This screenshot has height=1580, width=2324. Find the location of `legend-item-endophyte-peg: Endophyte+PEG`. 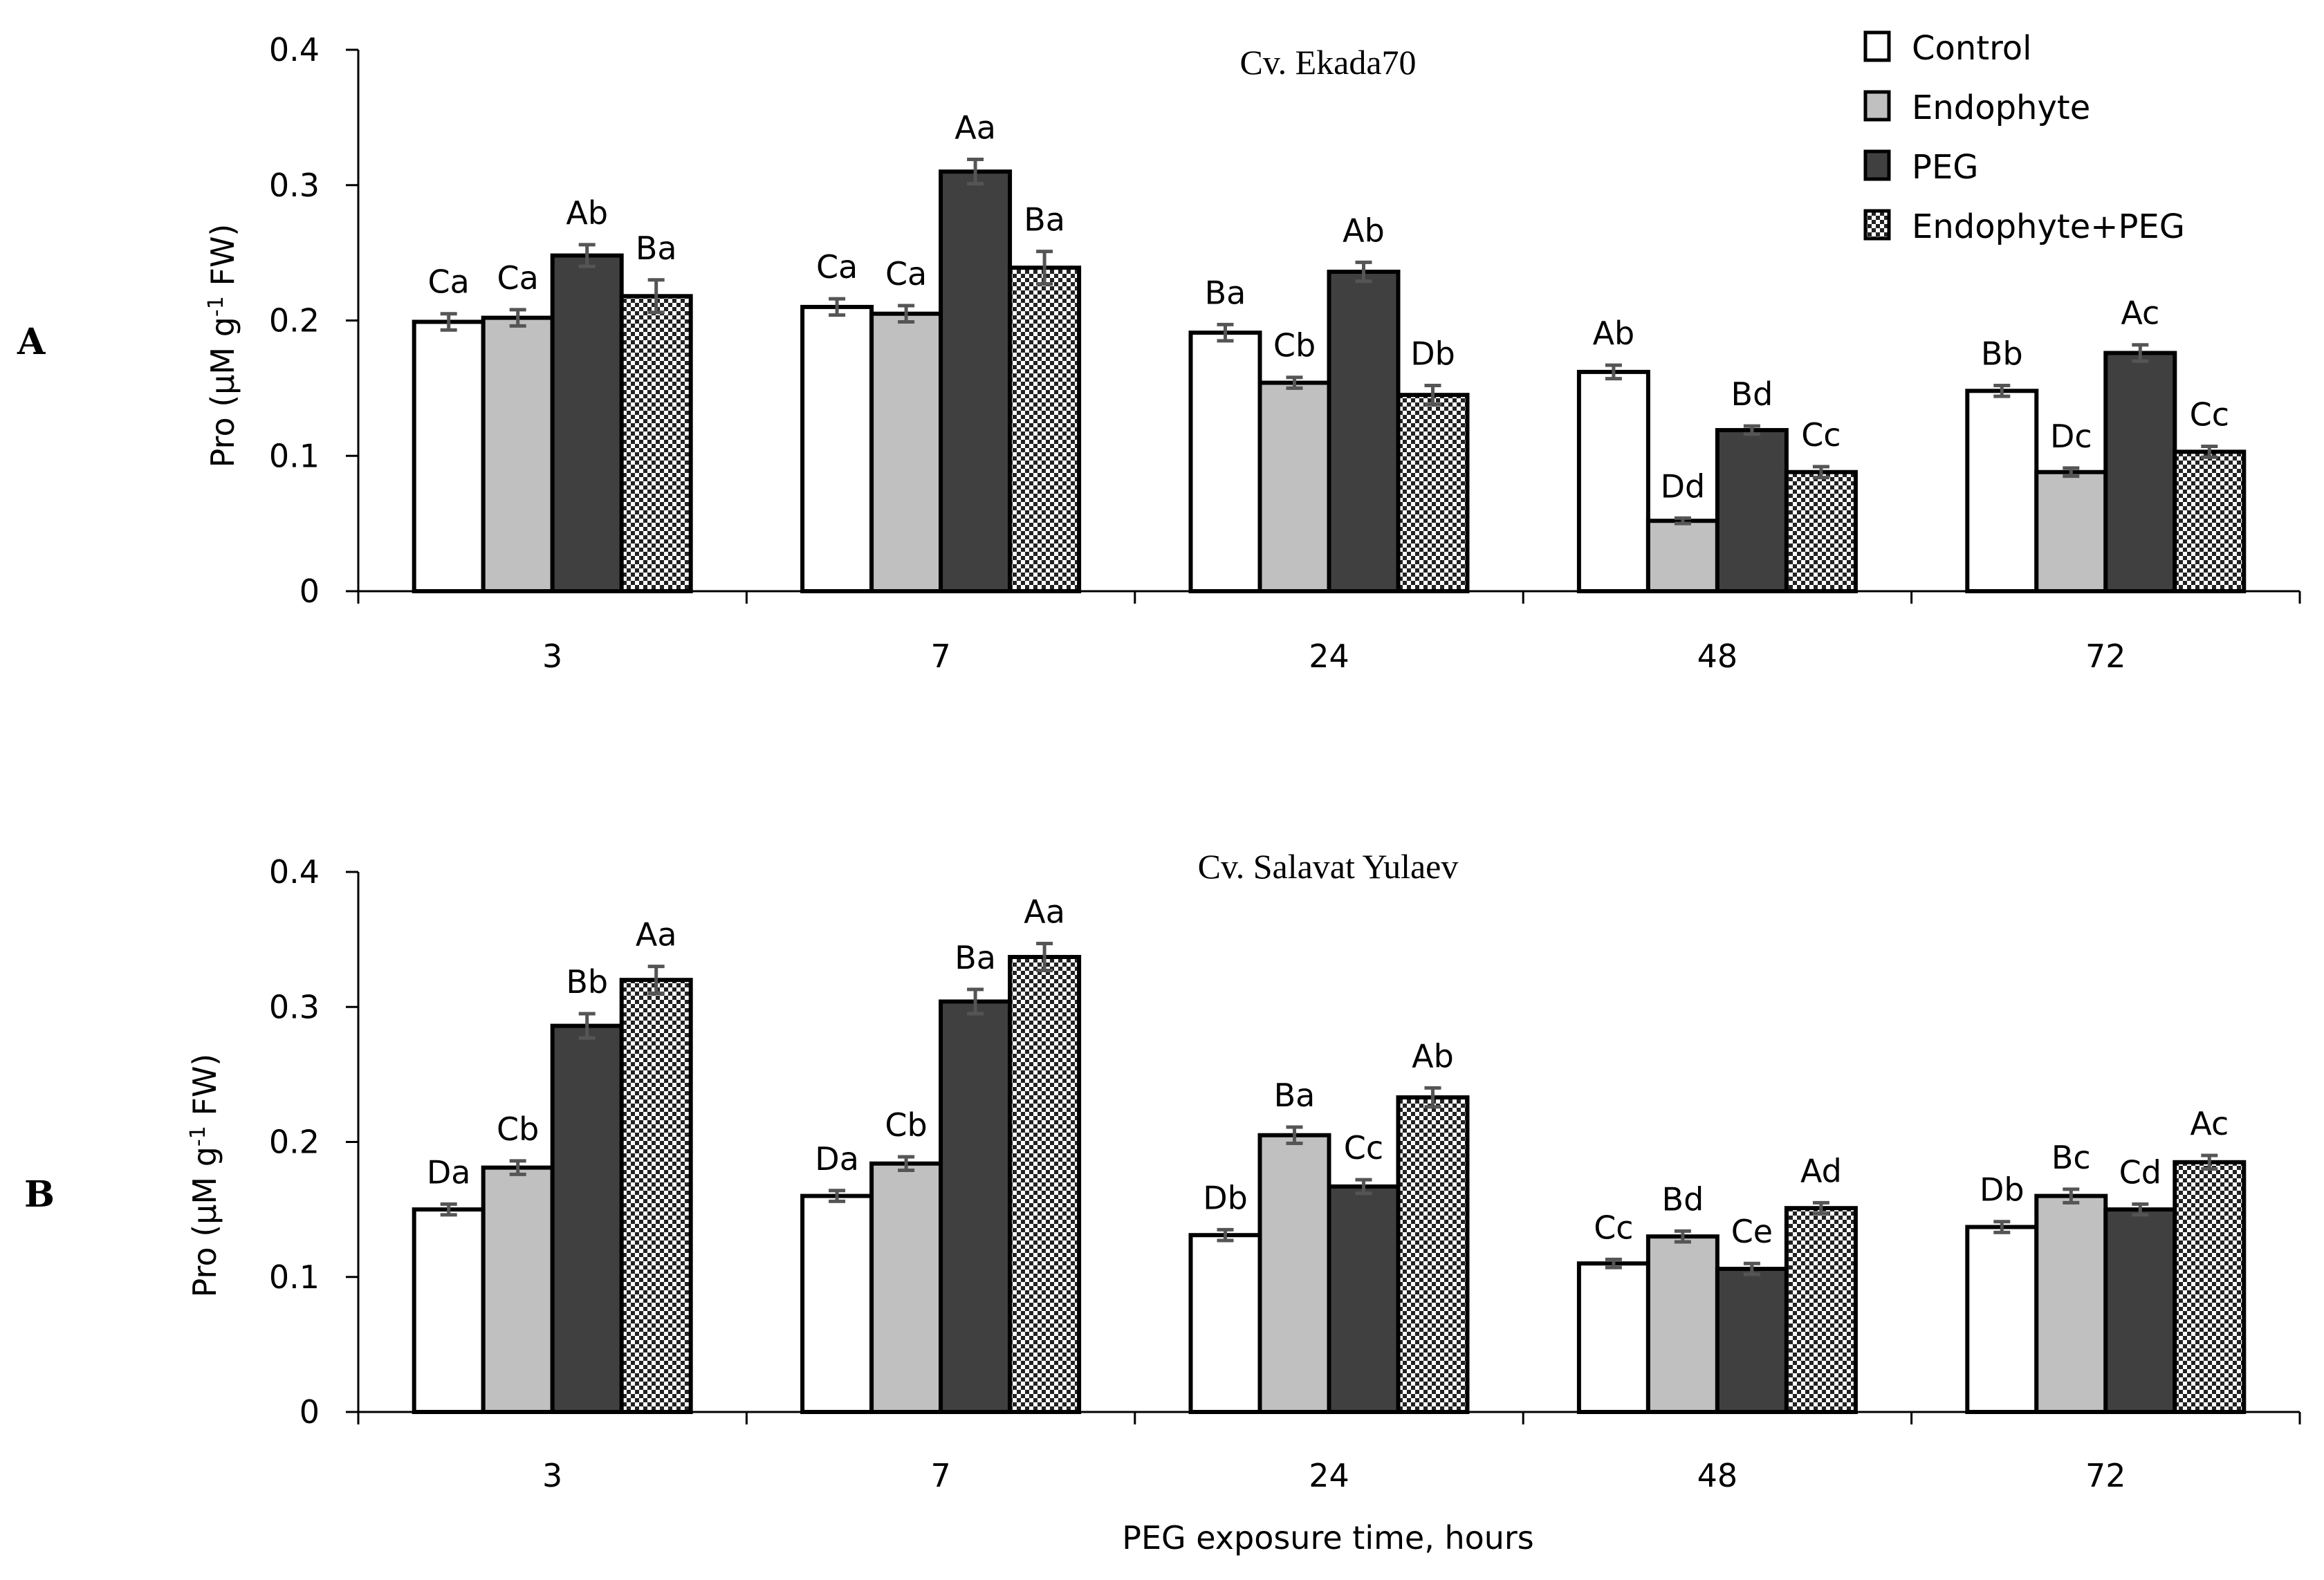

legend-item-endophyte-peg: Endophyte+PEG is located at coordinates (2024, 226).